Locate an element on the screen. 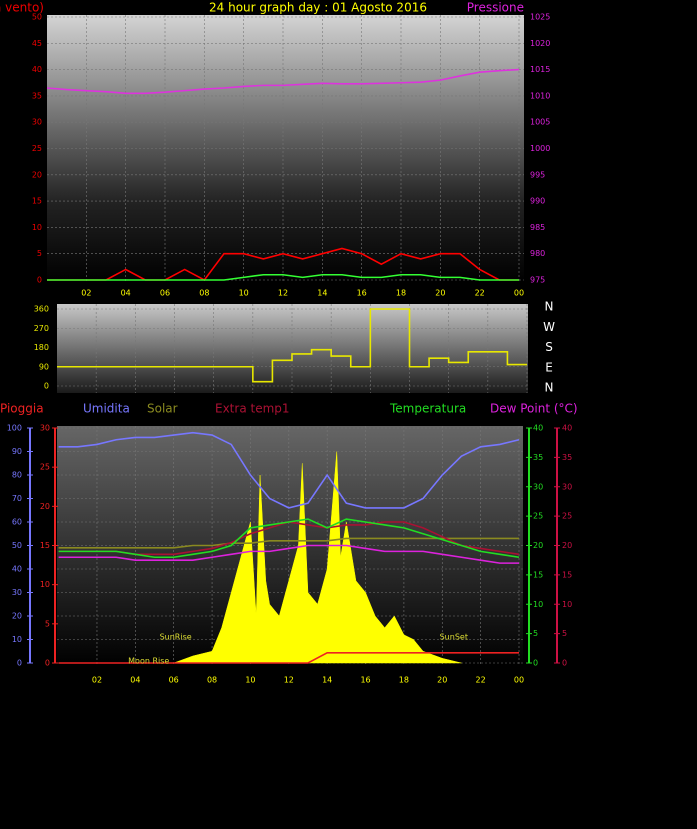 This screenshot has width=697, height=829. y-tick-label: 35 is located at coordinates (37, 95).